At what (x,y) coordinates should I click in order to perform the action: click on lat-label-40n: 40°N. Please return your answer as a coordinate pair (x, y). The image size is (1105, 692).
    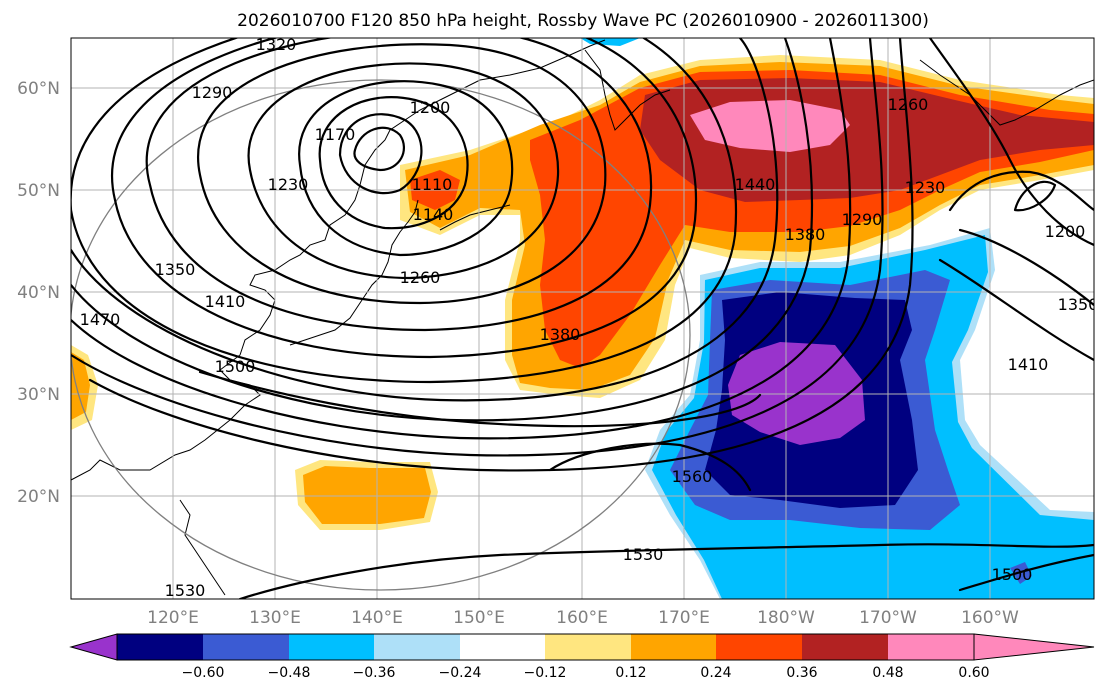
    Looking at the image, I should click on (38, 293).